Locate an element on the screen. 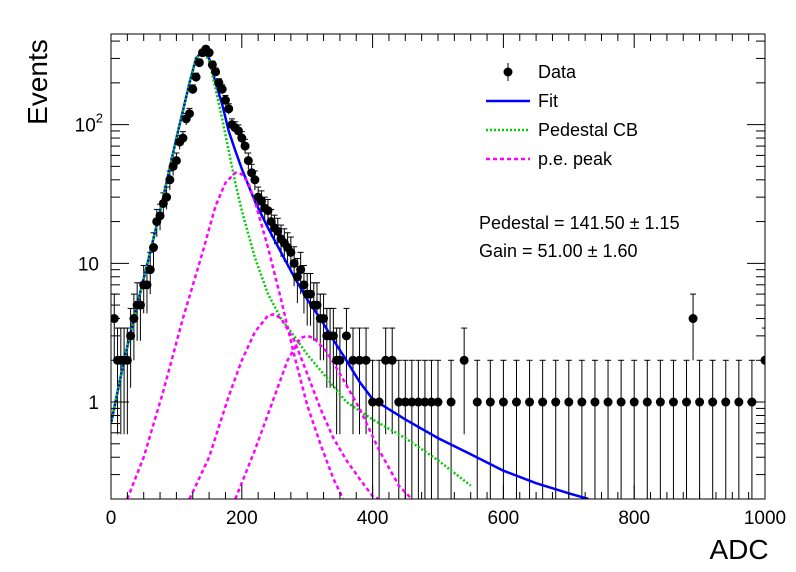  x-tick-label: 800 is located at coordinates (634, 518).